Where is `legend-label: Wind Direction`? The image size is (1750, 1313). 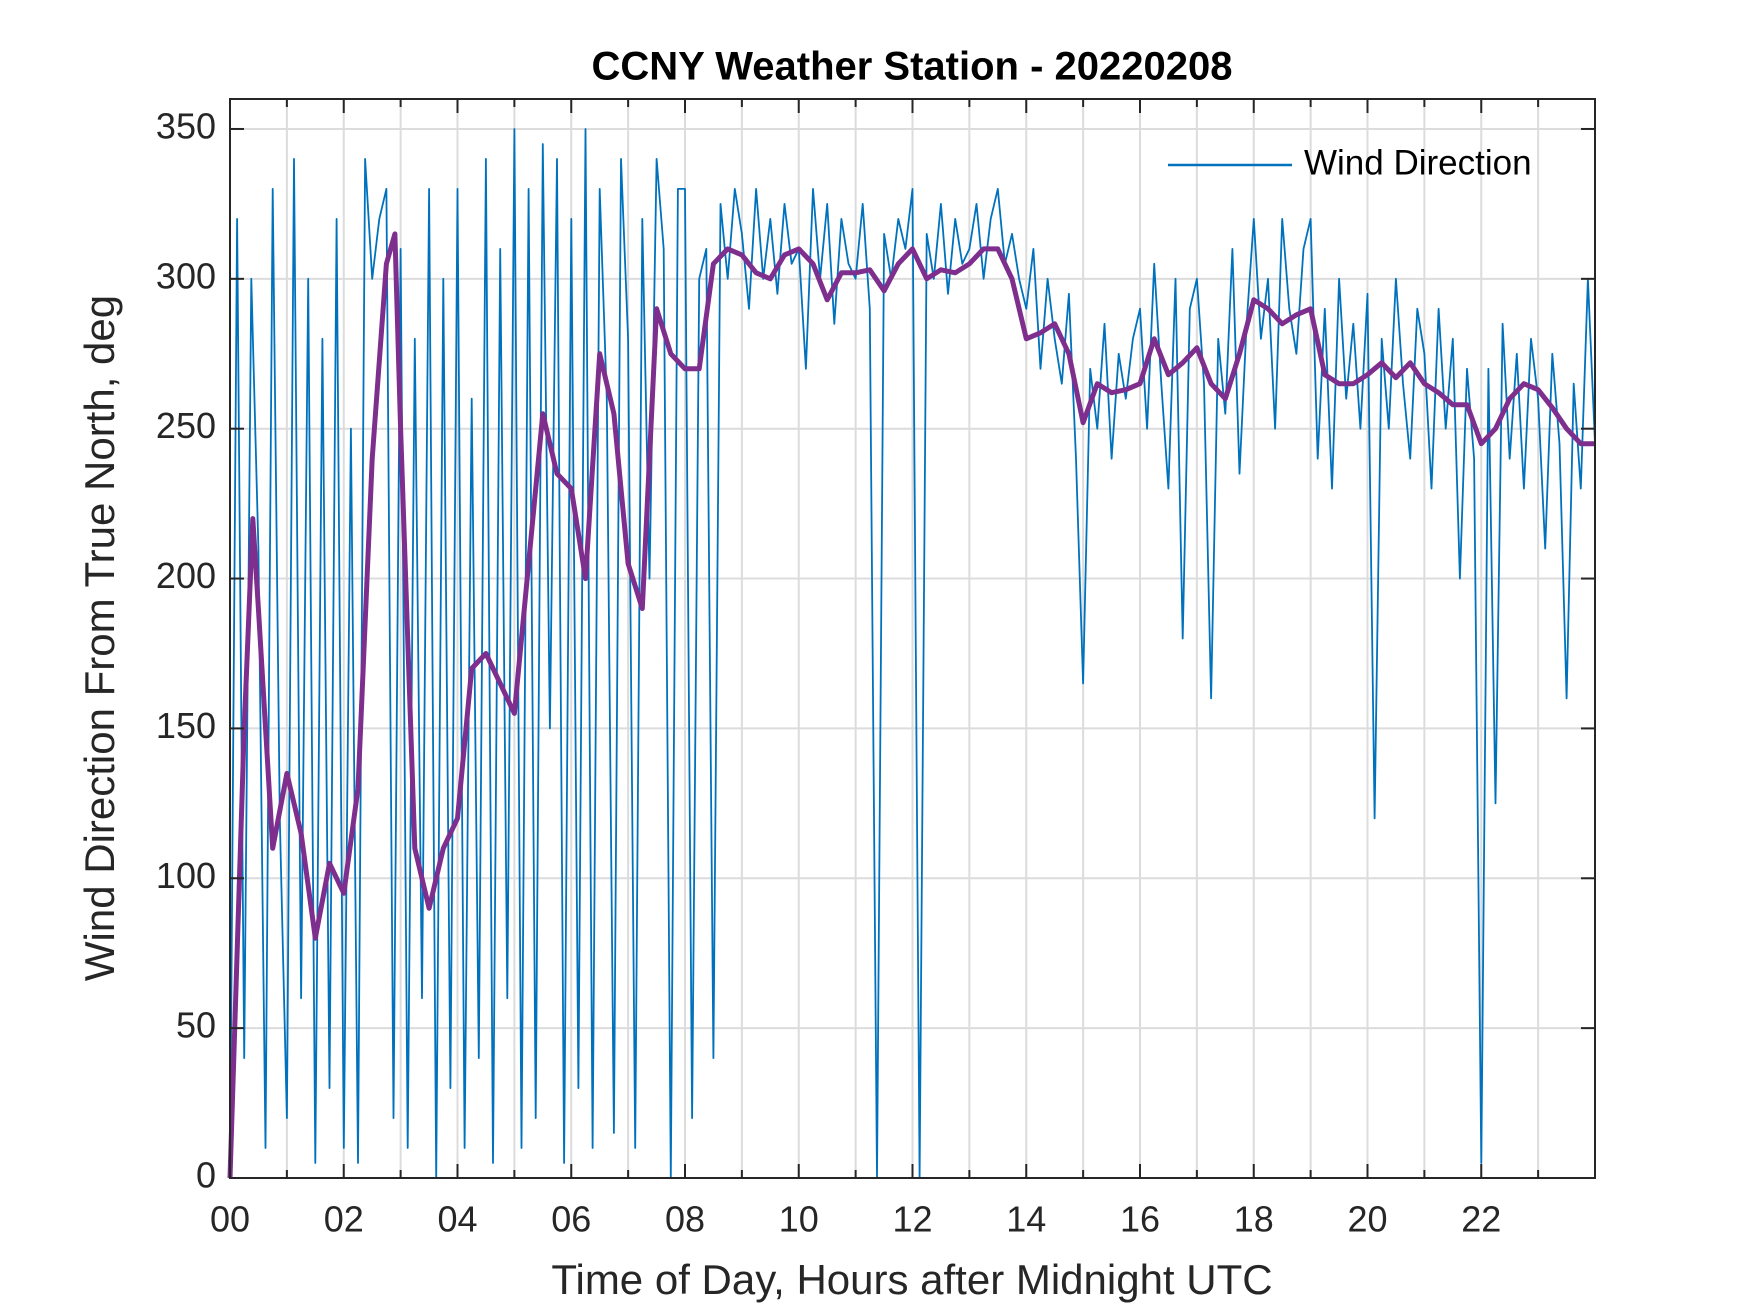
legend-label: Wind Direction is located at coordinates (1418, 162).